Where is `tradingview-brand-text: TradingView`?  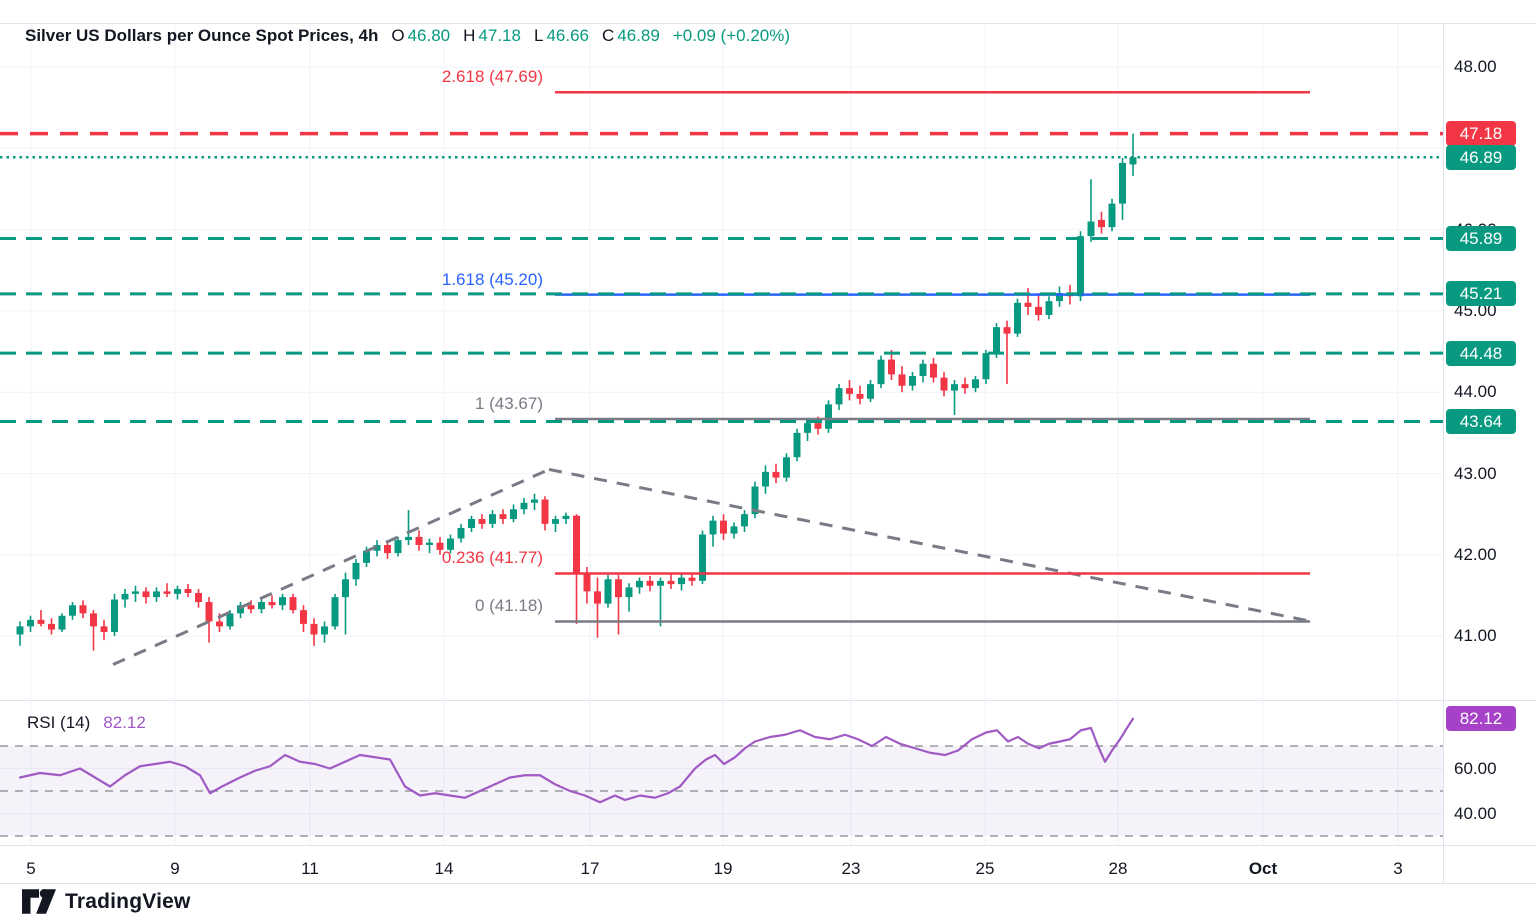
tradingview-brand-text: TradingView is located at coordinates (128, 901).